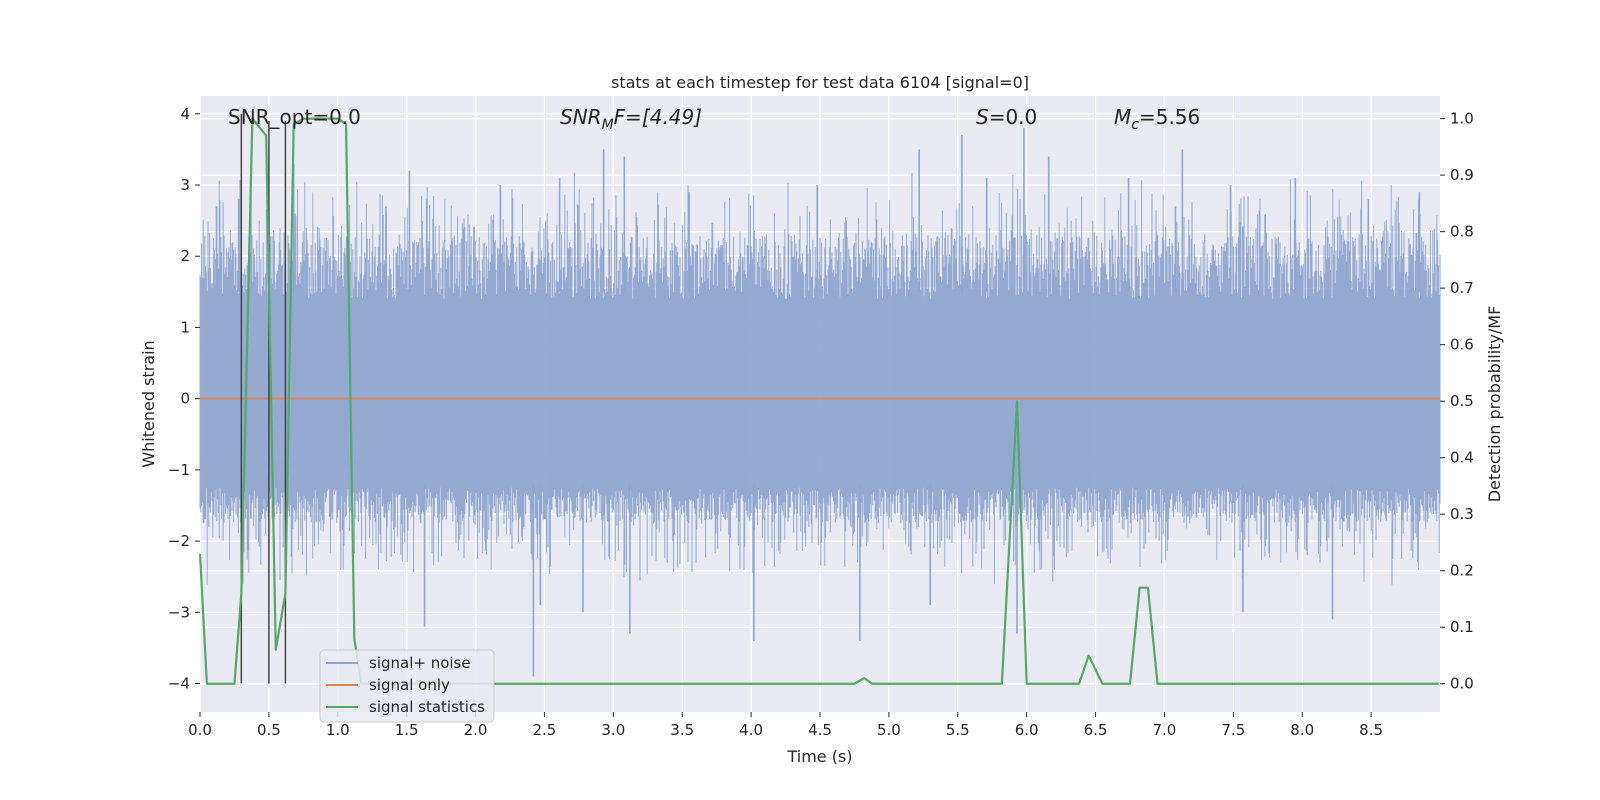  What do you see at coordinates (179, 684) in the screenshot?
I see `left-y-tick-label: −4` at bounding box center [179, 684].